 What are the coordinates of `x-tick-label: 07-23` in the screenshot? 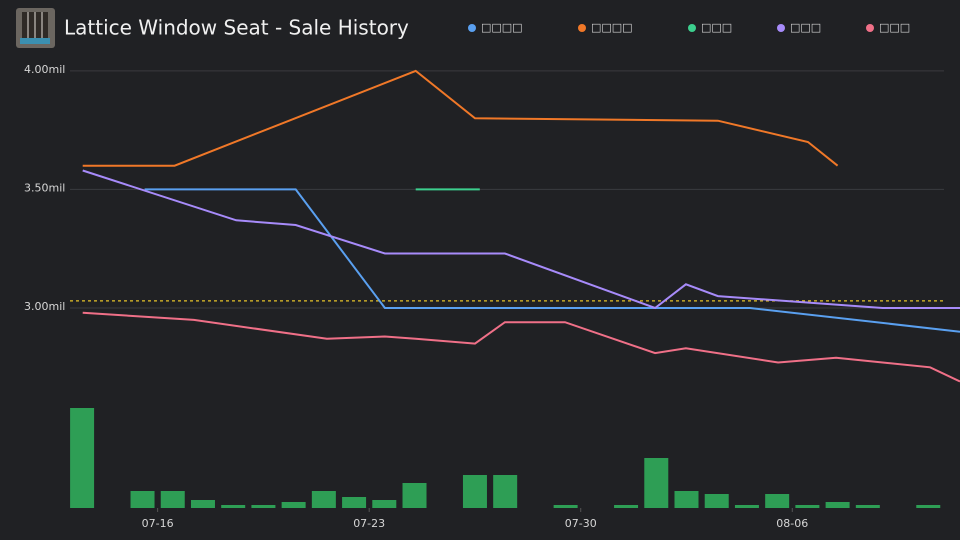 It's located at (369, 523).